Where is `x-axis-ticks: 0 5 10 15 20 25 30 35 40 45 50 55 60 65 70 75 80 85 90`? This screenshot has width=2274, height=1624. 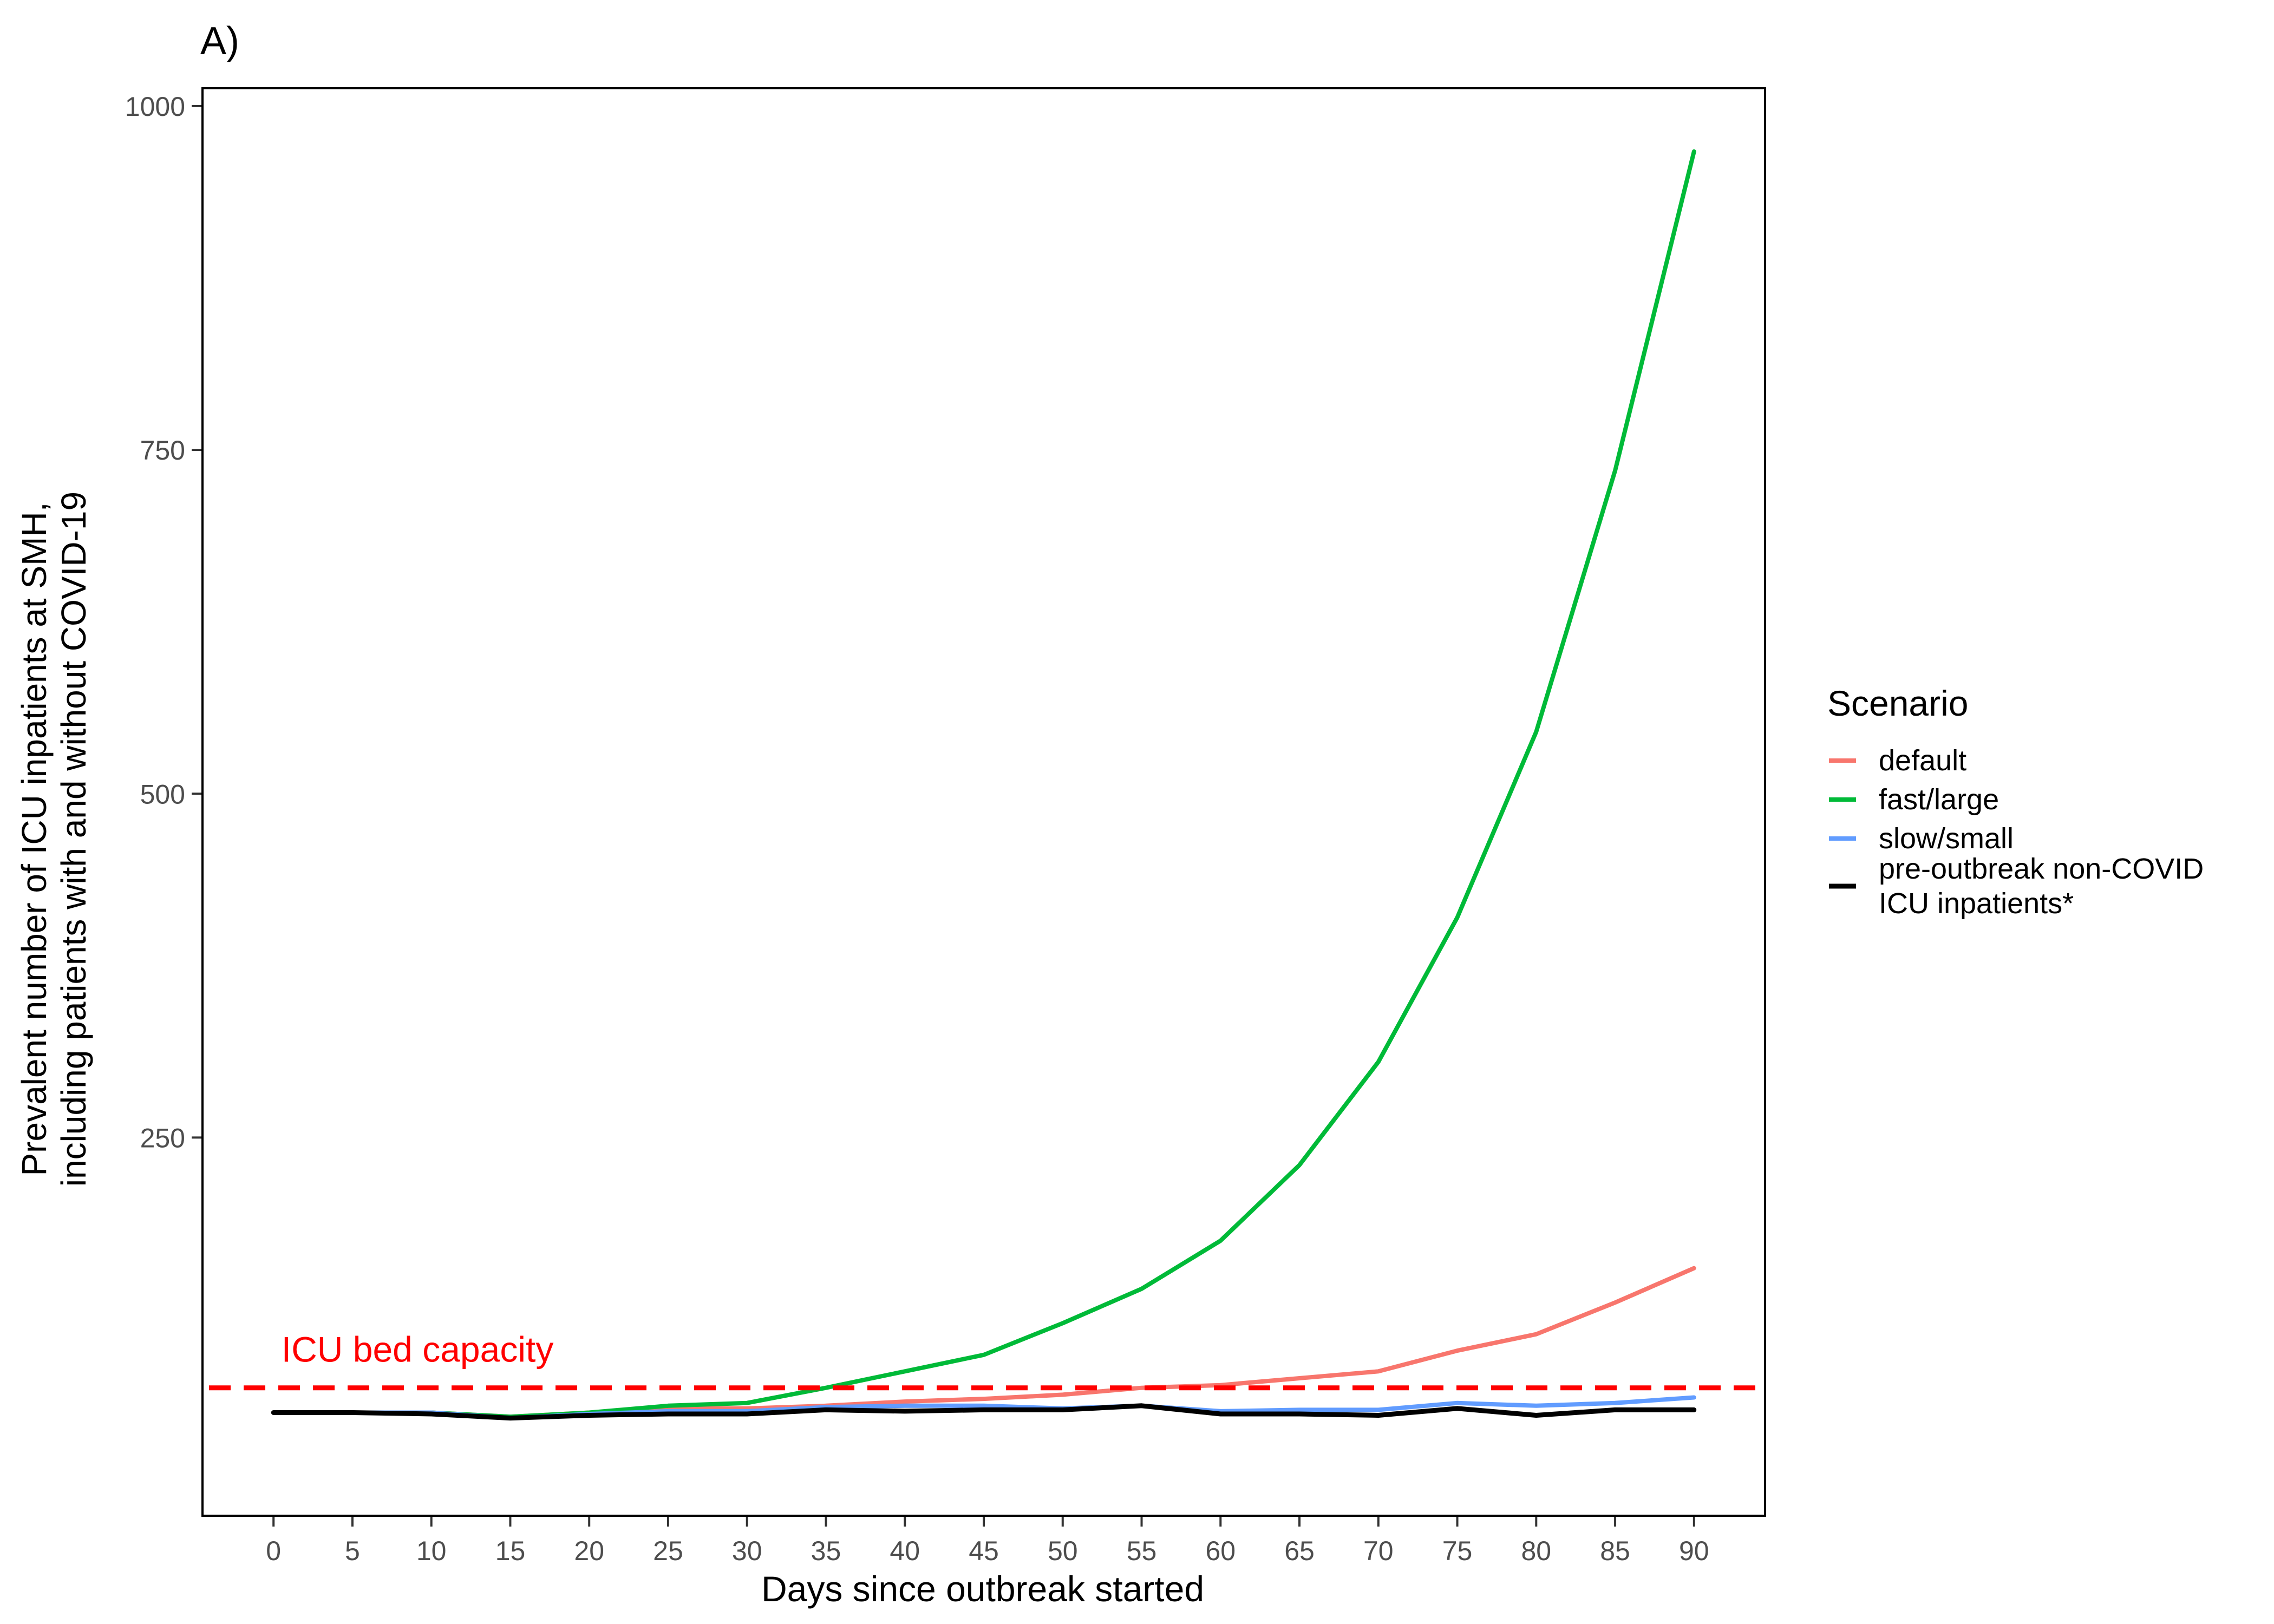
x-axis-ticks: 0 5 10 15 20 25 30 35 40 45 50 55 60 65 70 75 80 85 90 is located at coordinates (988, 1541).